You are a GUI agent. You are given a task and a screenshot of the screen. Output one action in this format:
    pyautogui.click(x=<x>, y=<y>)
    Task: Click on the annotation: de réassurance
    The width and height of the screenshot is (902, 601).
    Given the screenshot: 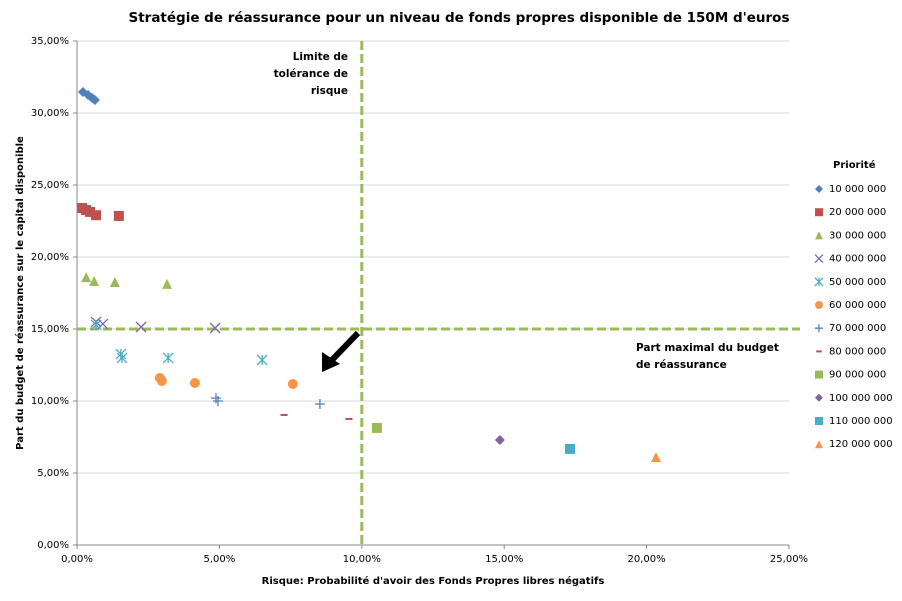 What is the action you would take?
    pyautogui.click(x=681, y=365)
    